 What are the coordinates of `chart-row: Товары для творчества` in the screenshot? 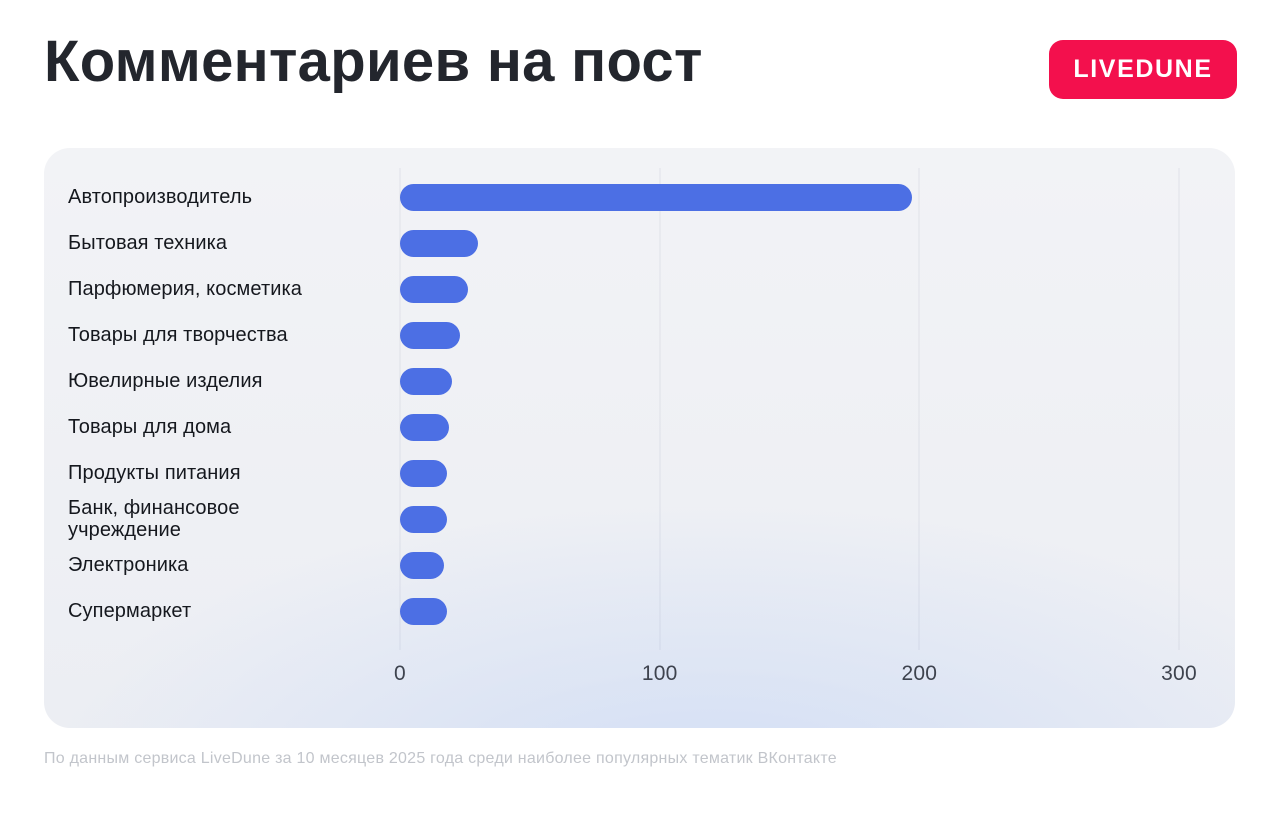 It's located at (651, 335).